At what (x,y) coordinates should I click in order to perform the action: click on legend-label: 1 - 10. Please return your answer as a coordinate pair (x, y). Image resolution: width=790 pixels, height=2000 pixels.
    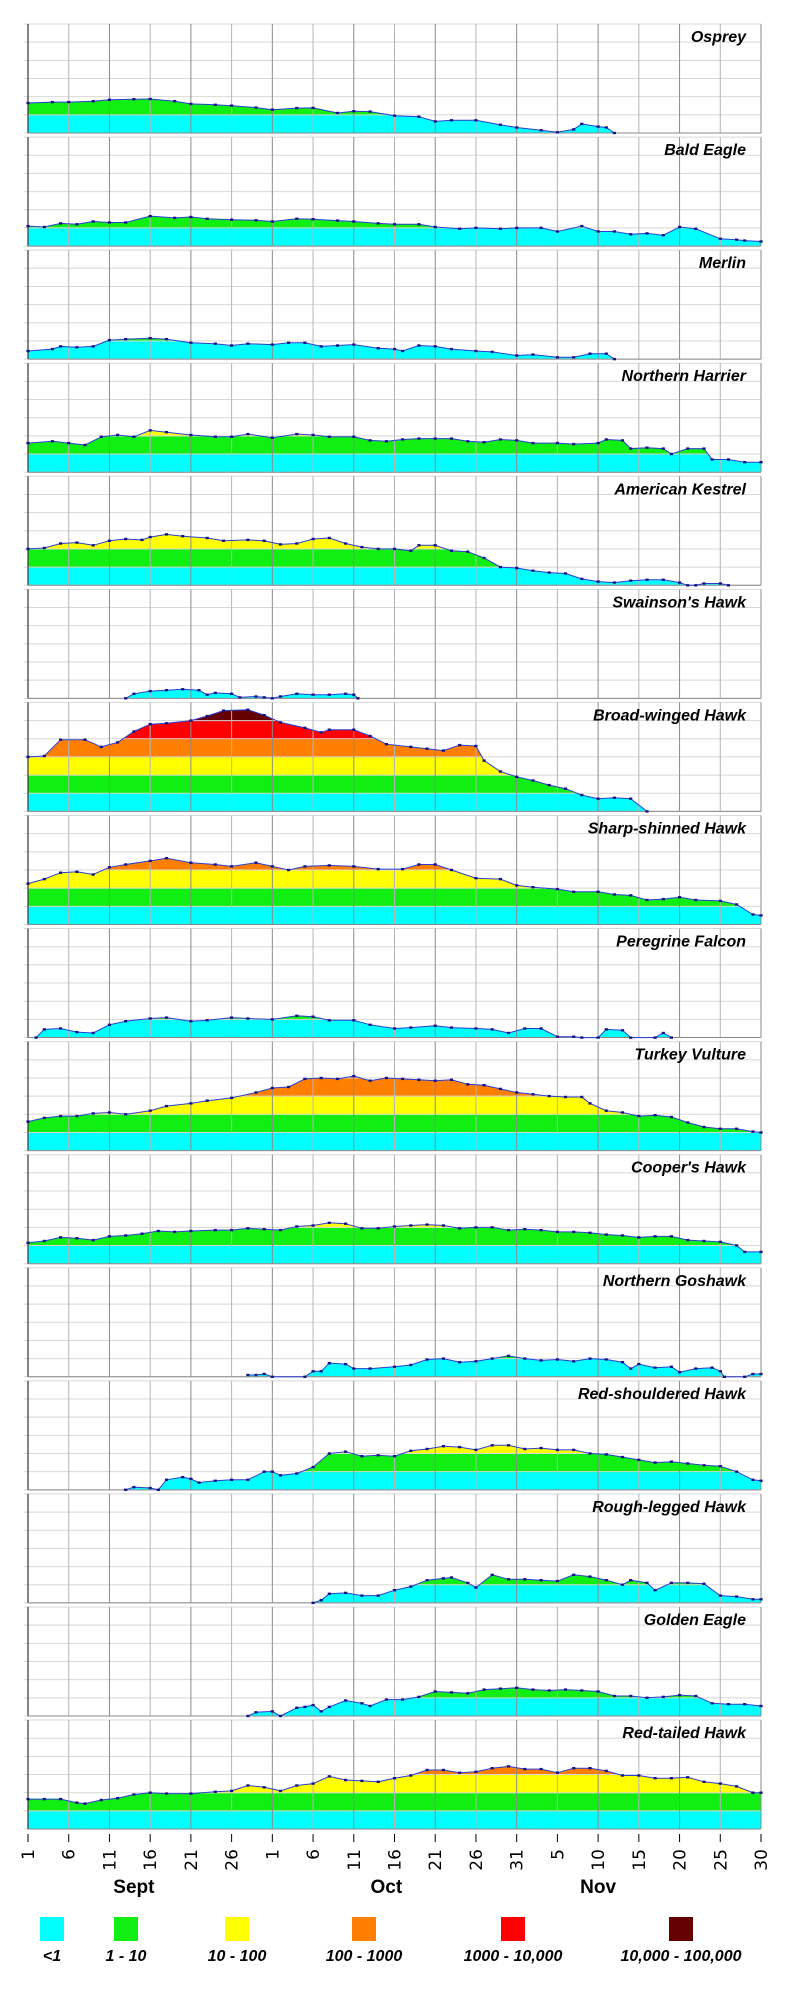
    Looking at the image, I should click on (126, 1956).